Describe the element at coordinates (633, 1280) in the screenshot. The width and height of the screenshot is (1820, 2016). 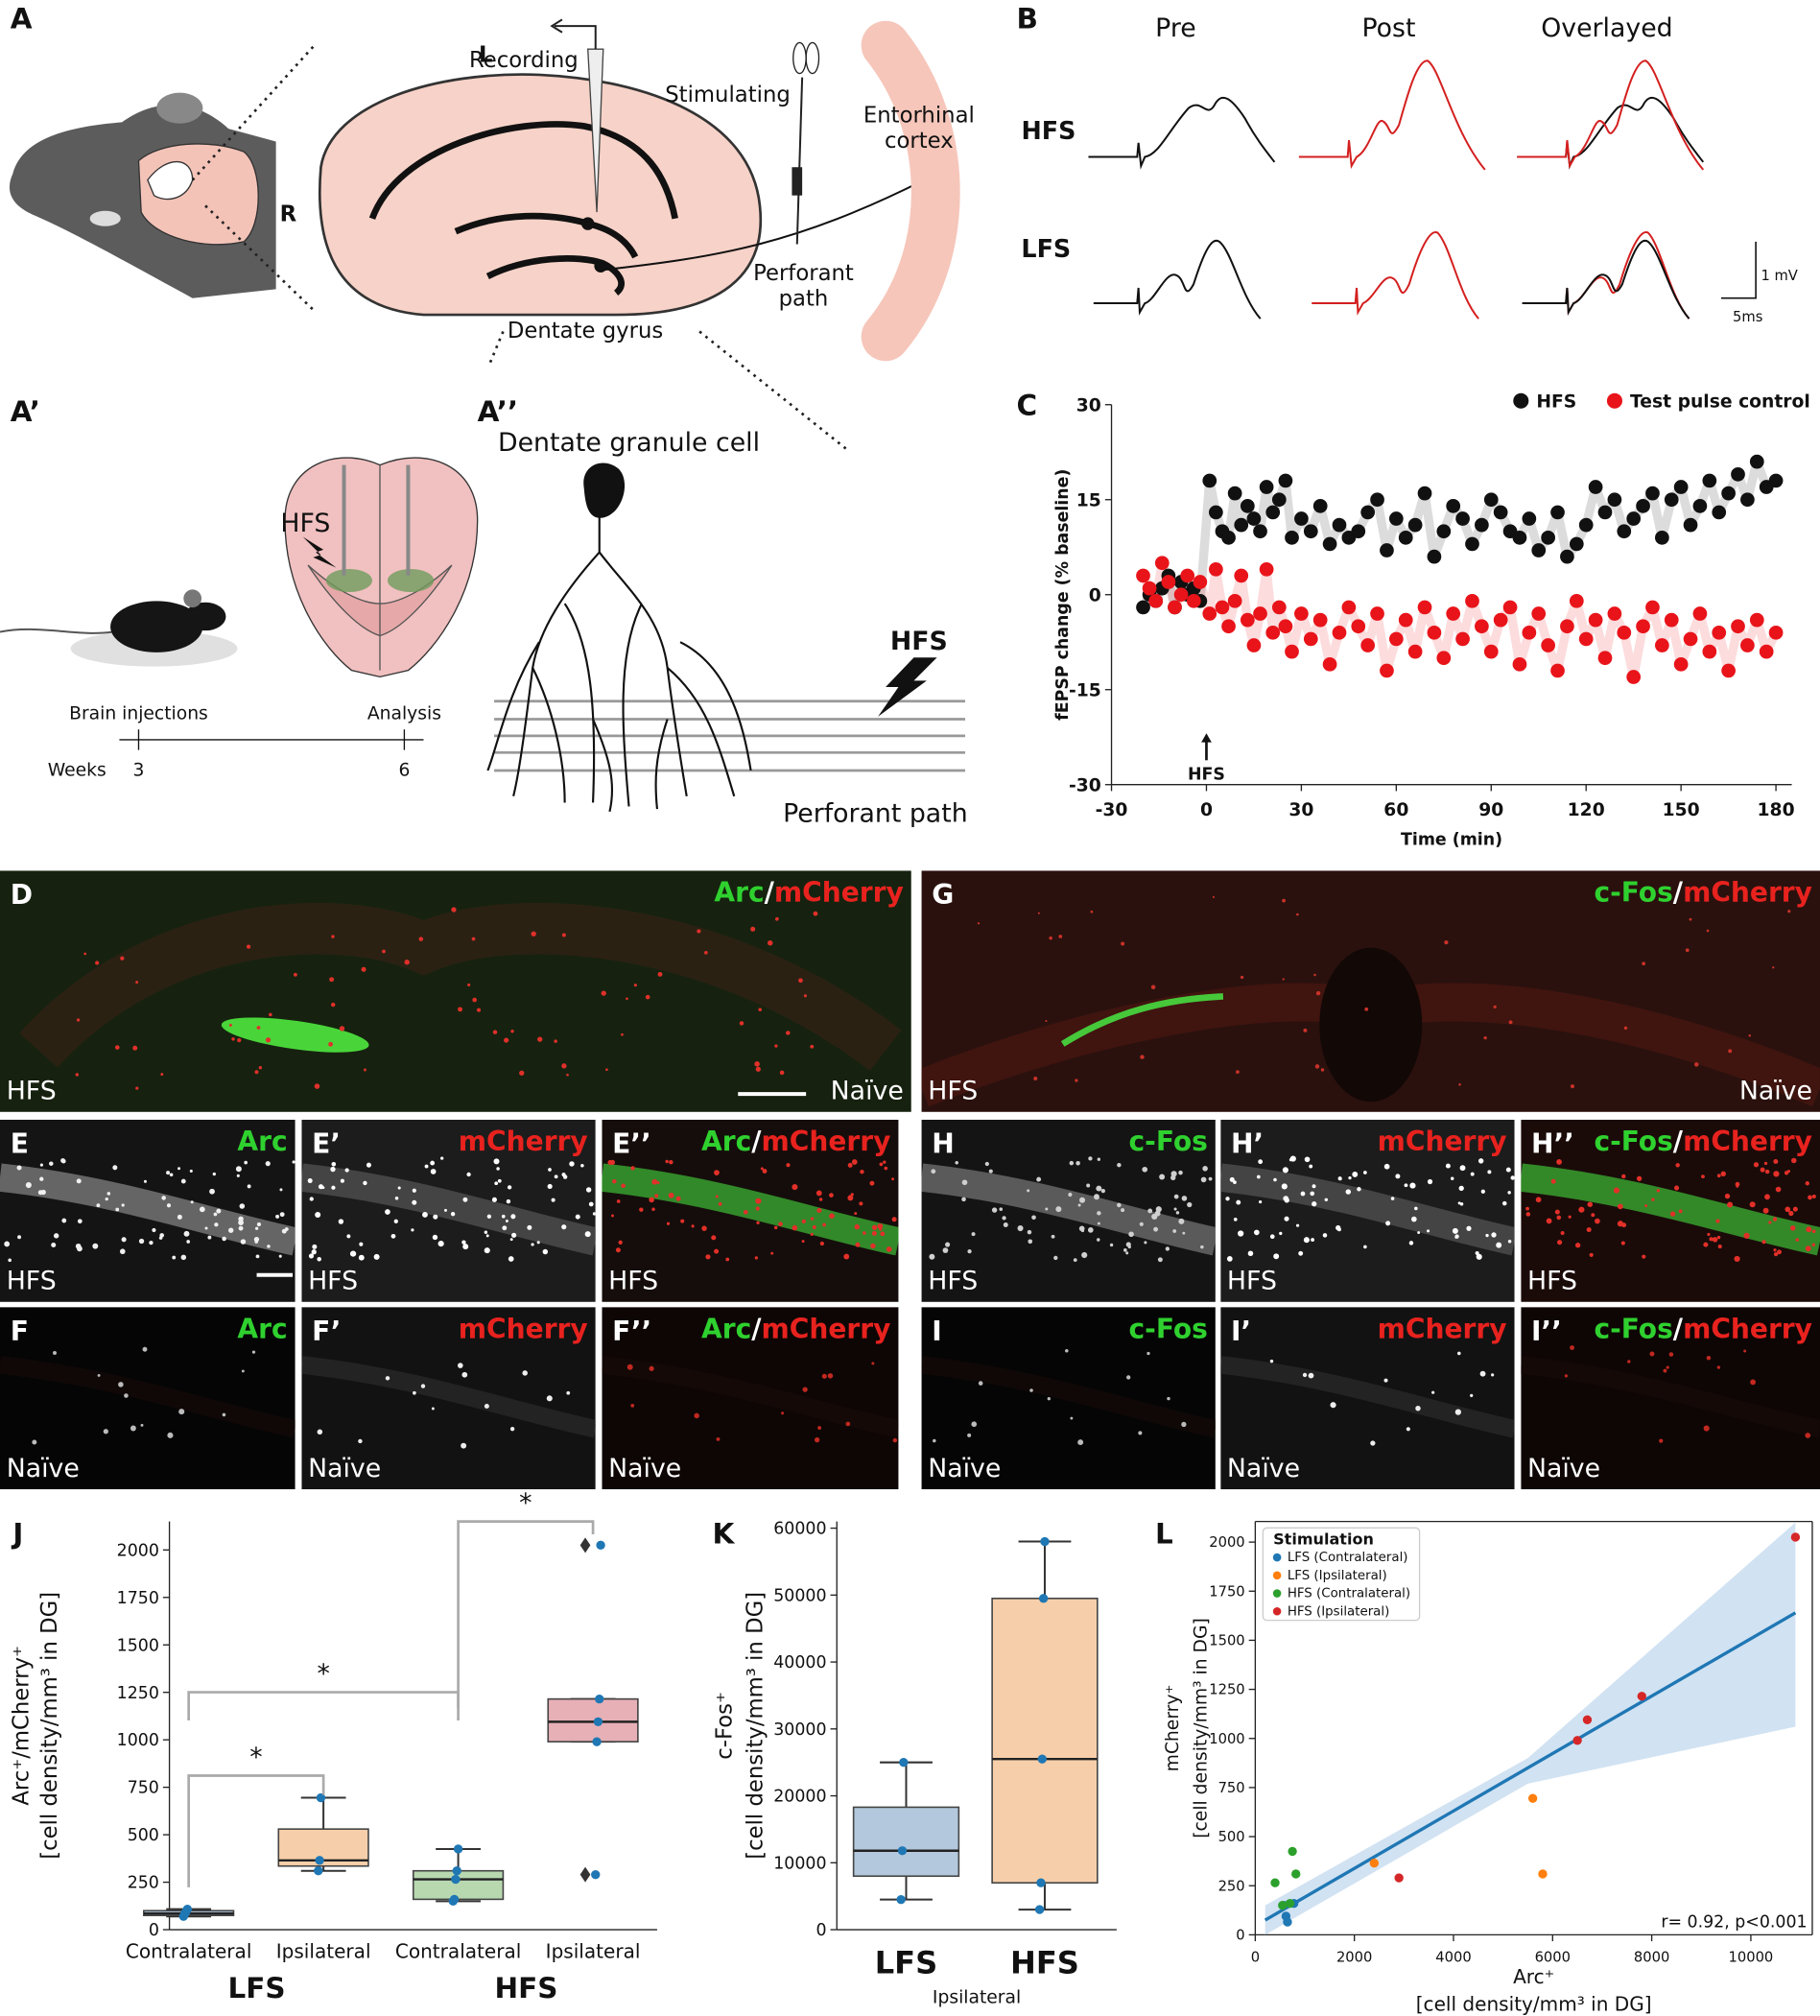
I see `condition-label: HFS` at that location.